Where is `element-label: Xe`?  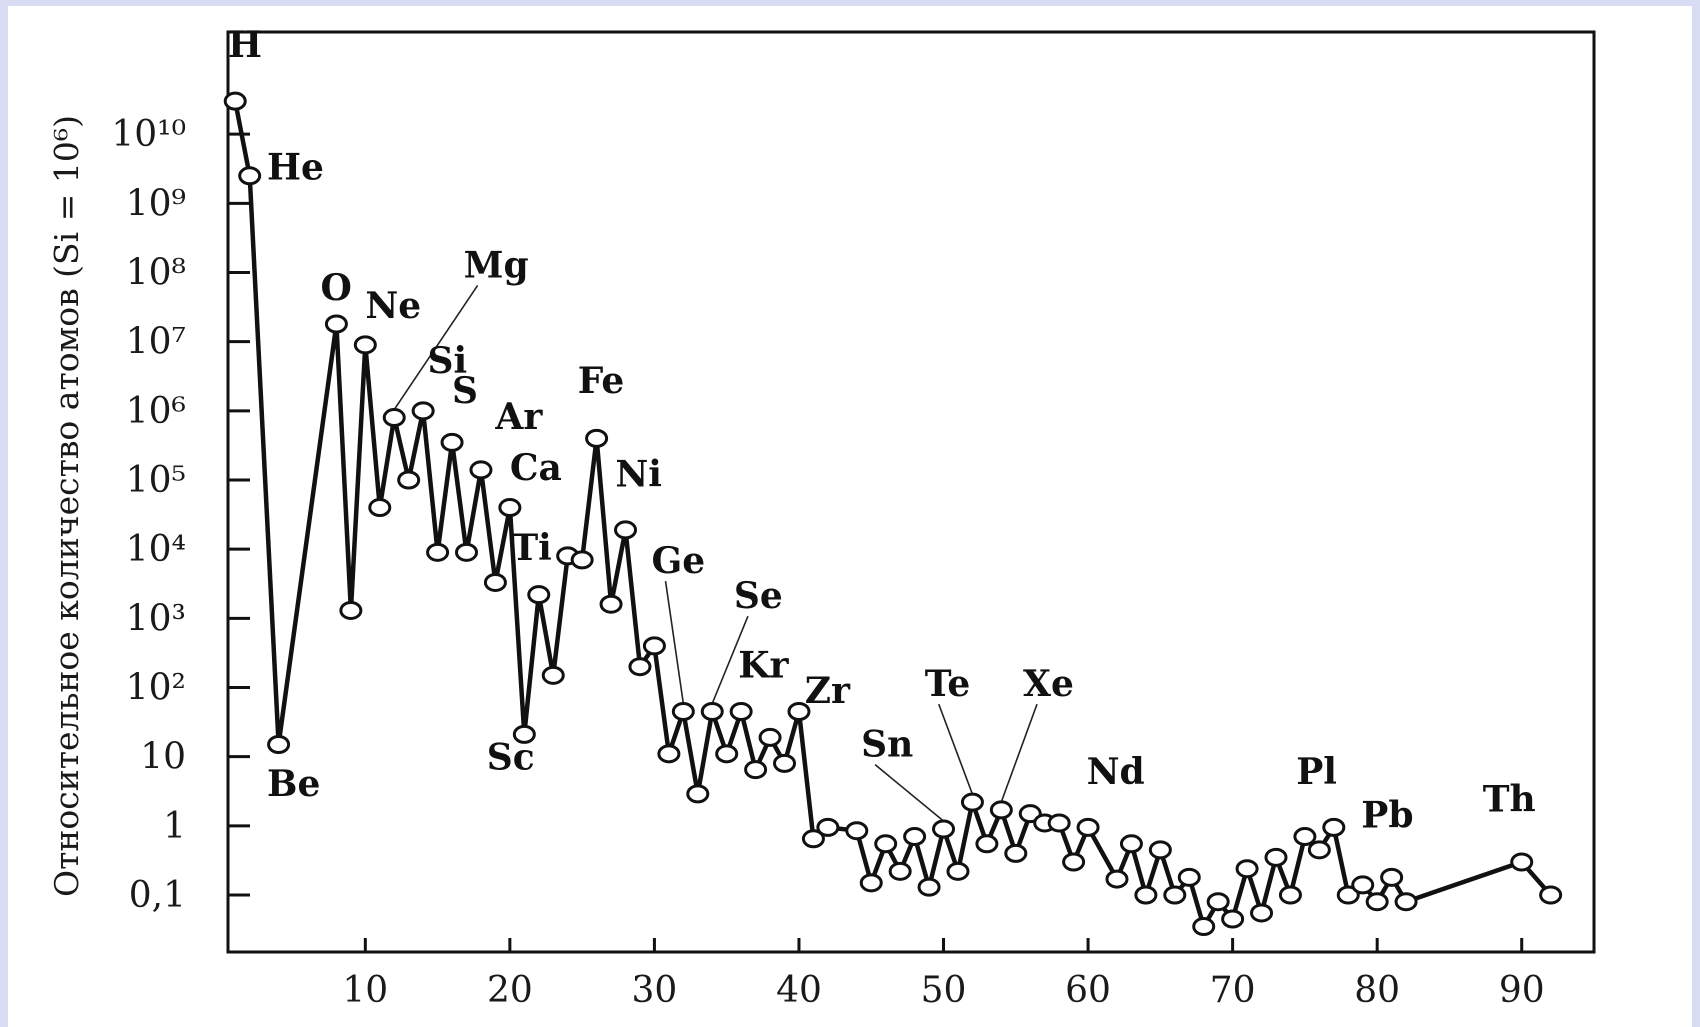 element-label: Xe is located at coordinates (1048, 684).